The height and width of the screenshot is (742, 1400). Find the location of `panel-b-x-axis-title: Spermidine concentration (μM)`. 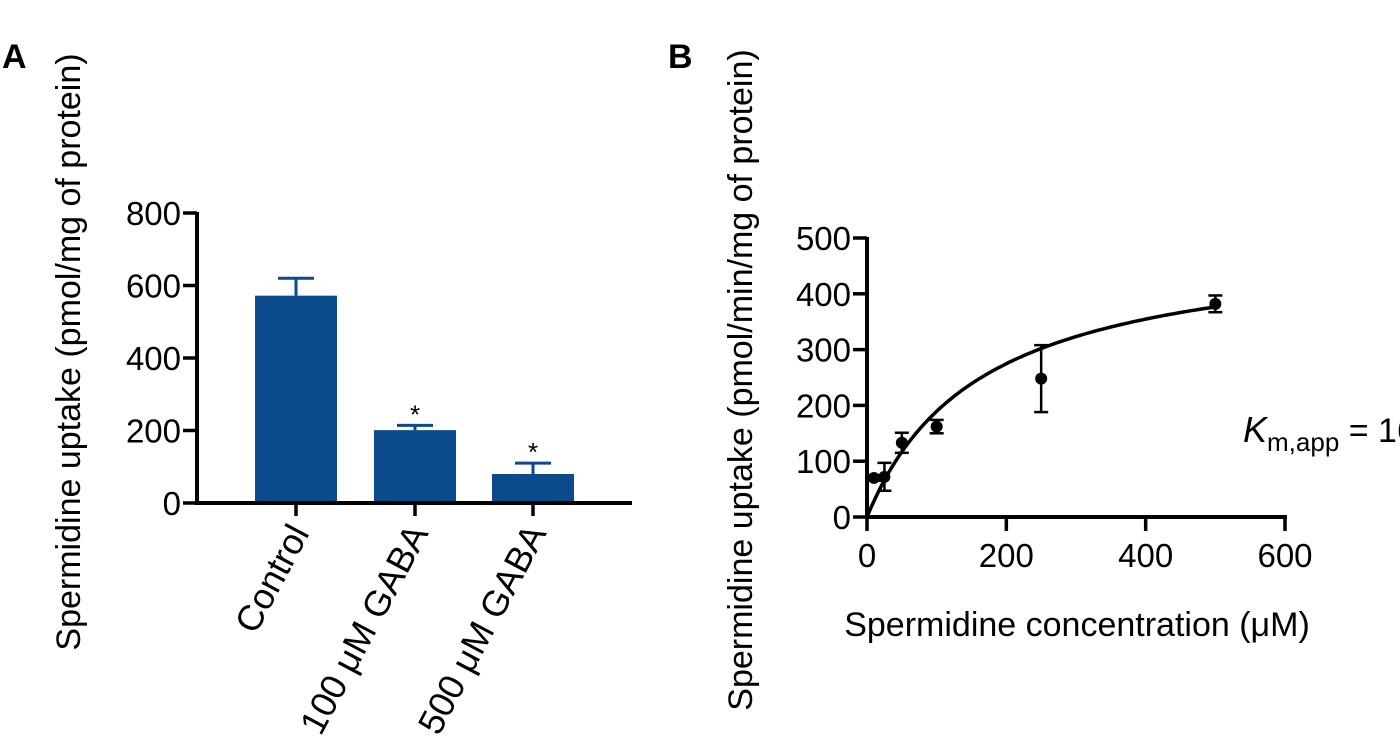

panel-b-x-axis-title: Spermidine concentration (μM) is located at coordinates (1077, 625).